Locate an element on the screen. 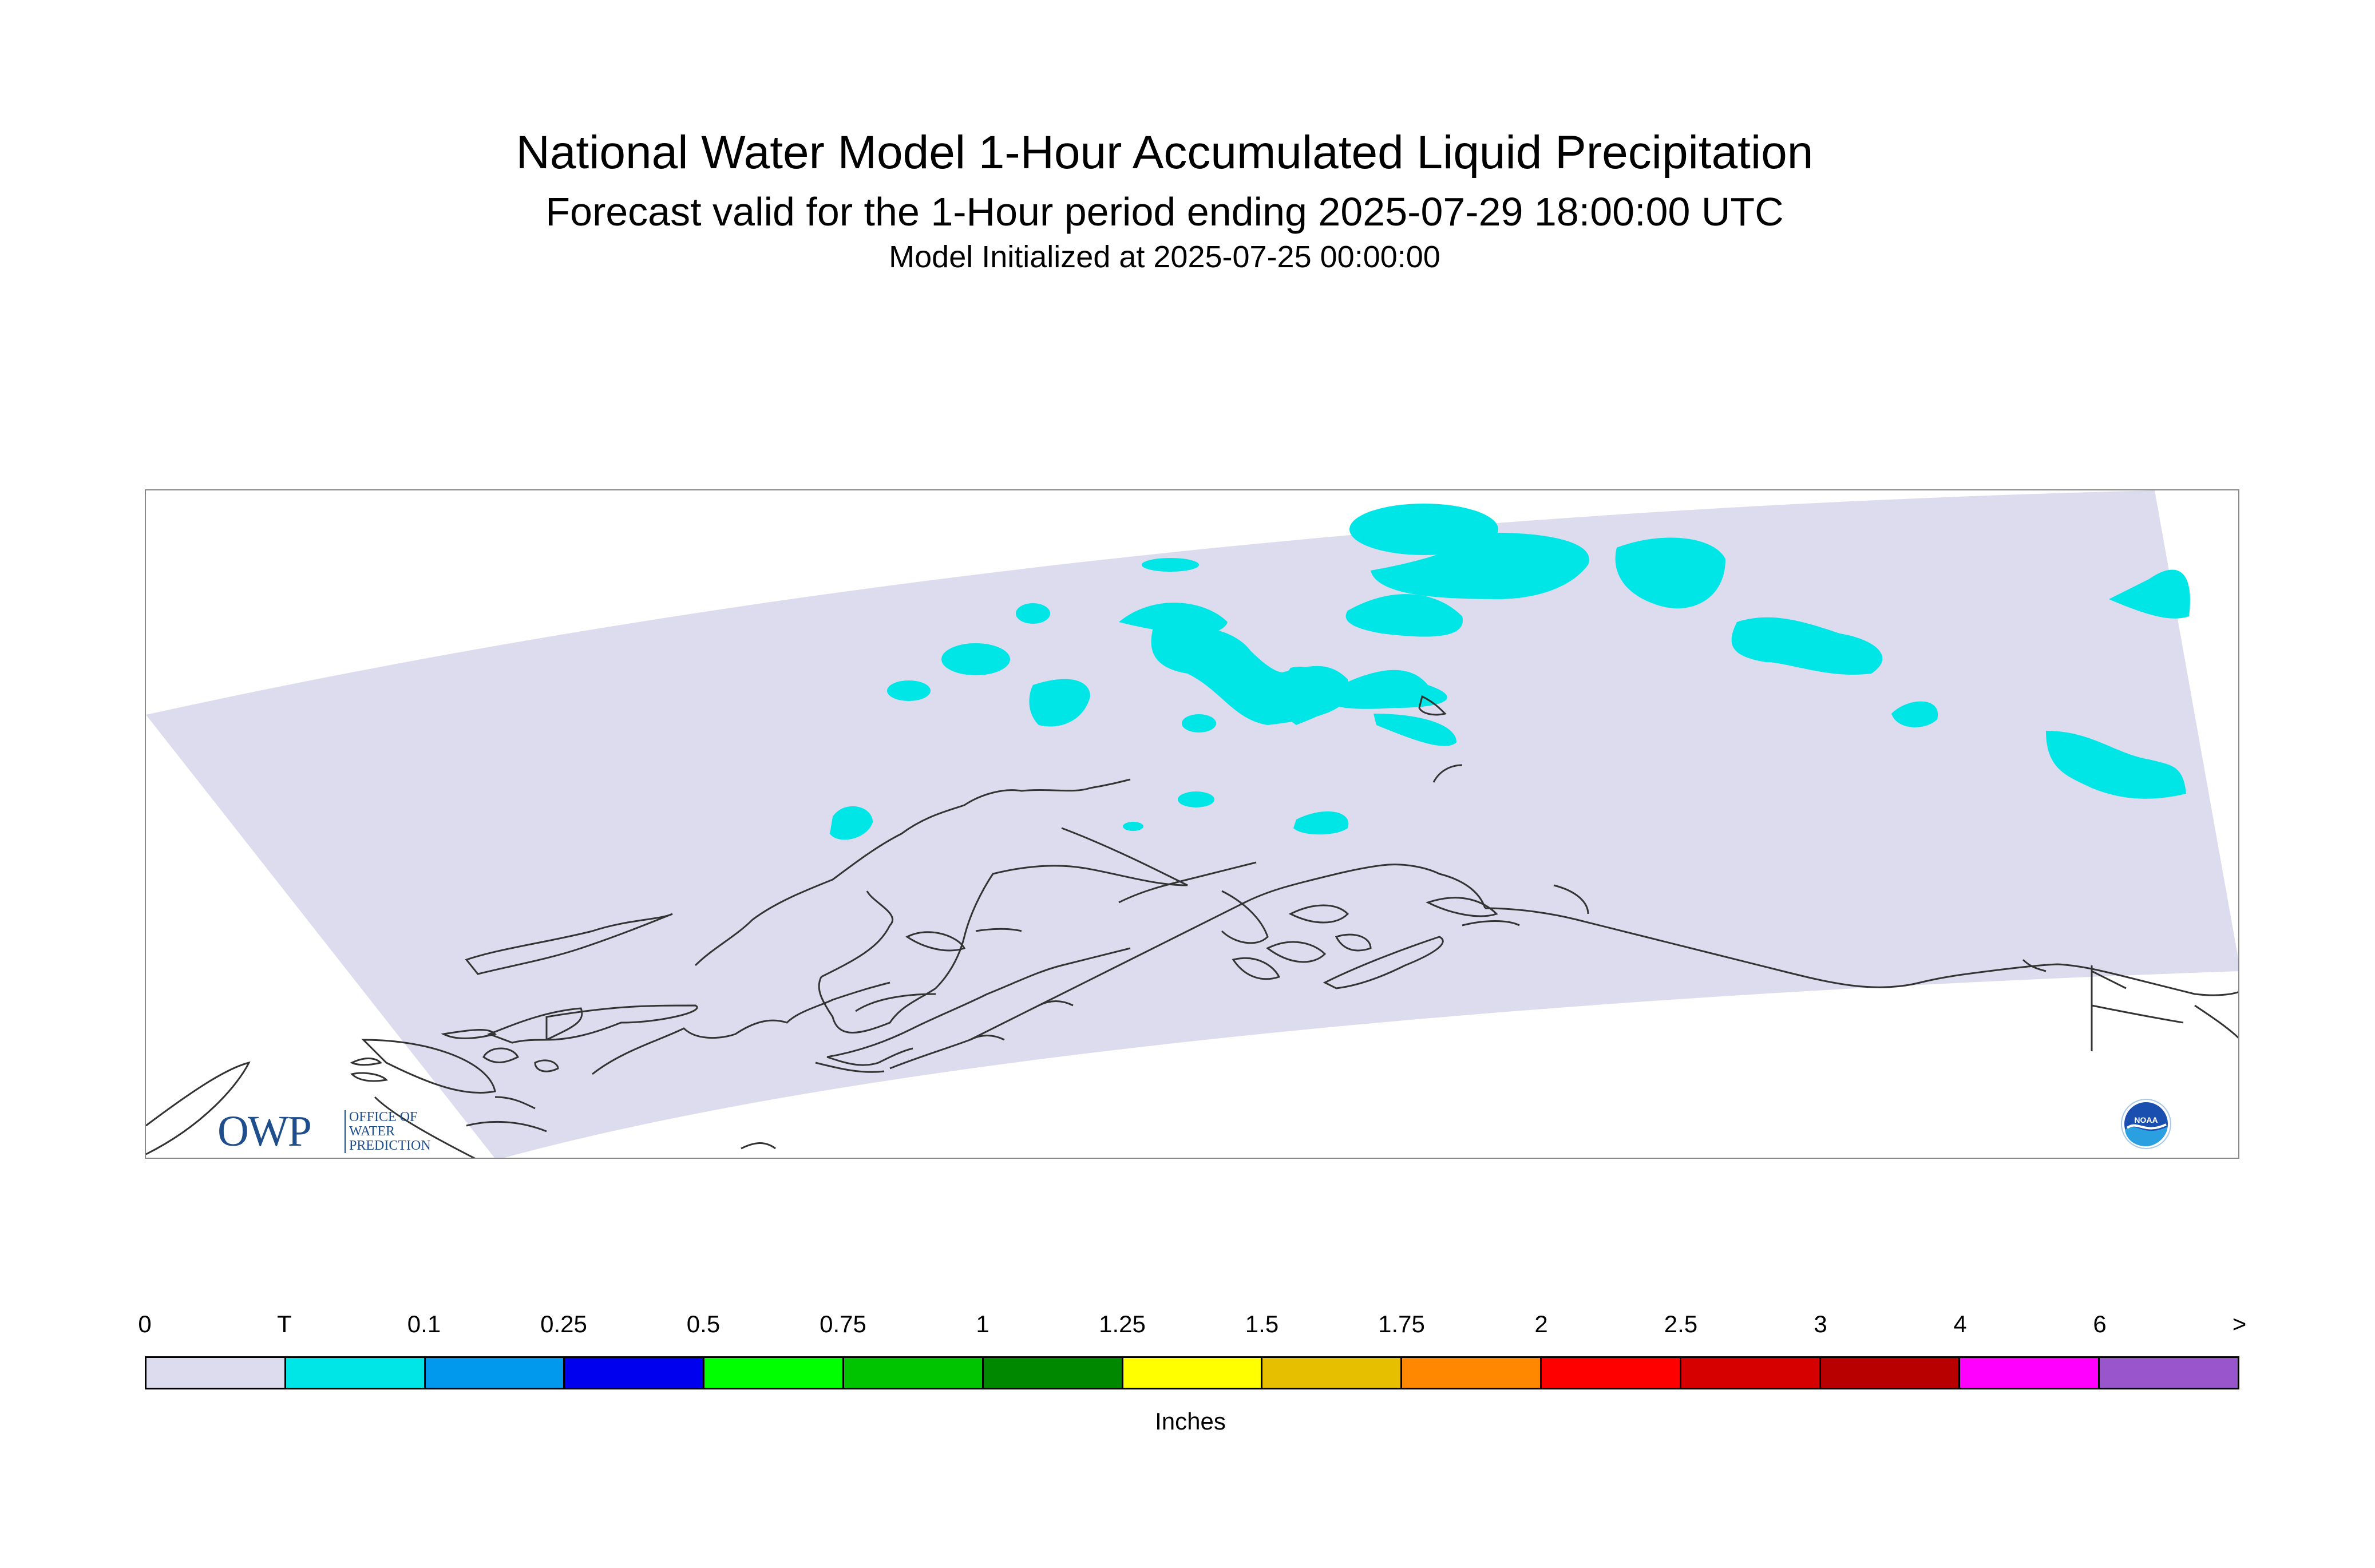  legend-tick-label: > is located at coordinates (2239, 1323).